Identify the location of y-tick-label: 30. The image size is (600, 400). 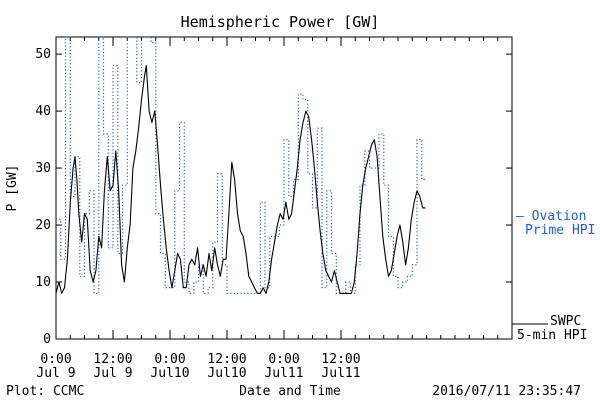
(43, 168).